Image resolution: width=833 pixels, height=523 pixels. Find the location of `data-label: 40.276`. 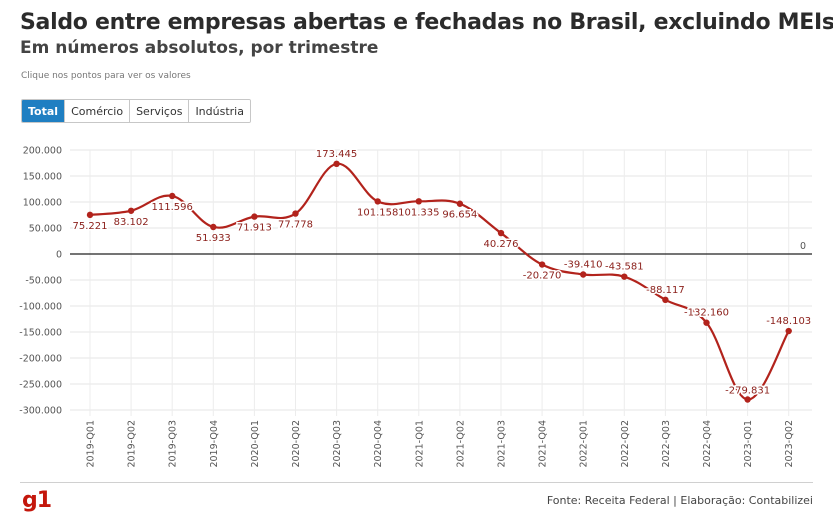

data-label: 40.276 is located at coordinates (501, 244).